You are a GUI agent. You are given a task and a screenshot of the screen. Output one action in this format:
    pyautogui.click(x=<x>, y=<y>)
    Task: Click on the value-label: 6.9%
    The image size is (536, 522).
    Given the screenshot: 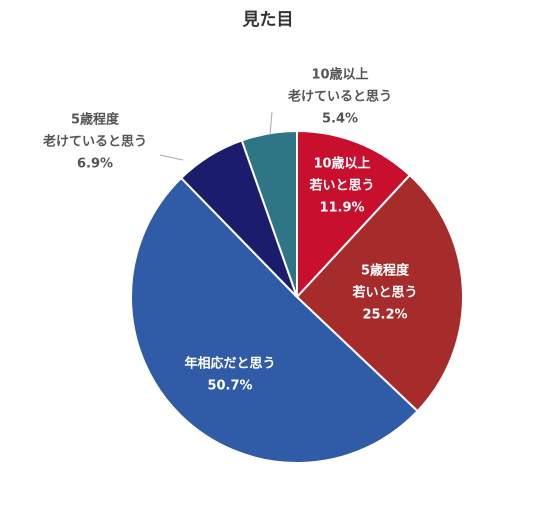 What is the action you would take?
    pyautogui.click(x=95, y=164)
    